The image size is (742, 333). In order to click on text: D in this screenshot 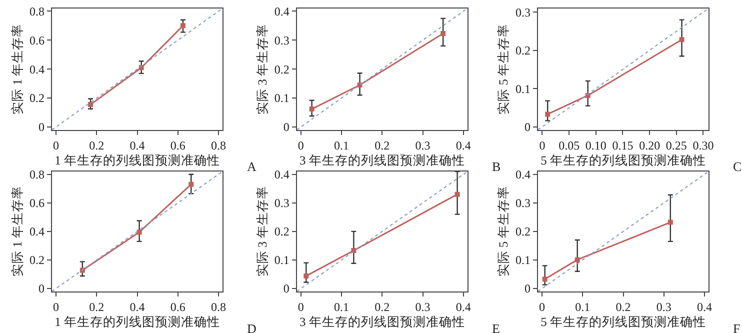, I will do `click(251, 327)`.